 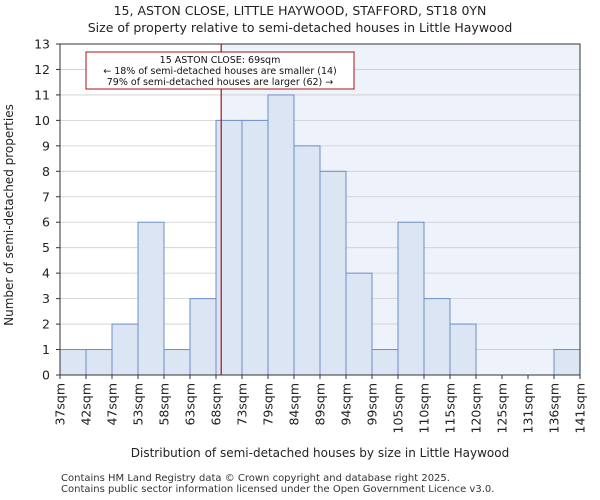 What do you see at coordinates (46, 273) in the screenshot?
I see `y-tick-label: 4` at bounding box center [46, 273].